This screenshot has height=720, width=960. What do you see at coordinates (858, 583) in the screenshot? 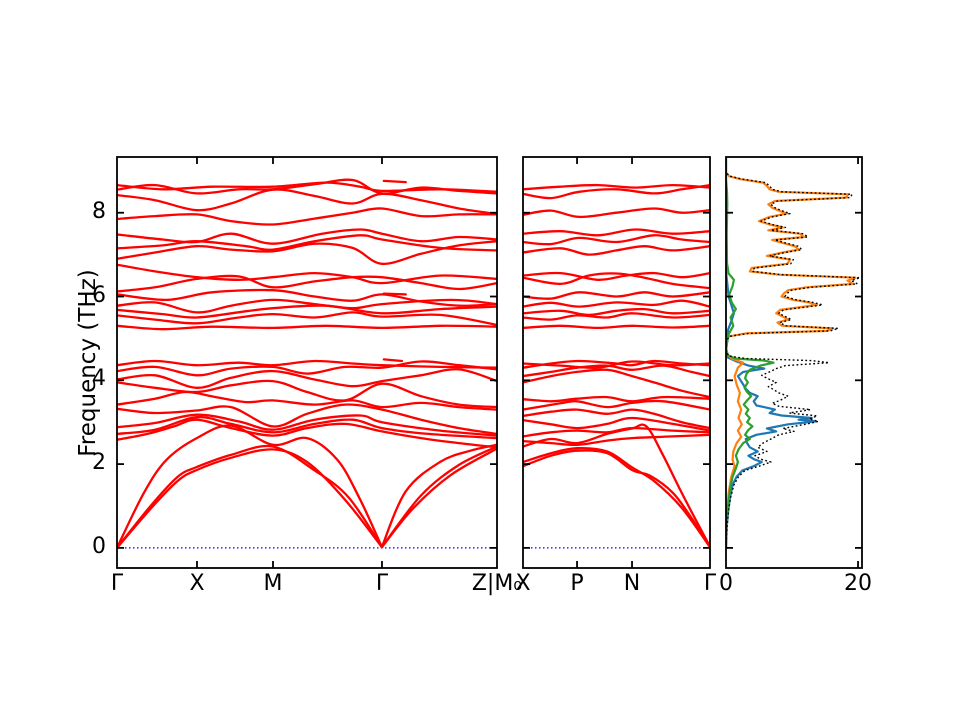
I see `dos-xtick-label-20: 20` at bounding box center [858, 583].